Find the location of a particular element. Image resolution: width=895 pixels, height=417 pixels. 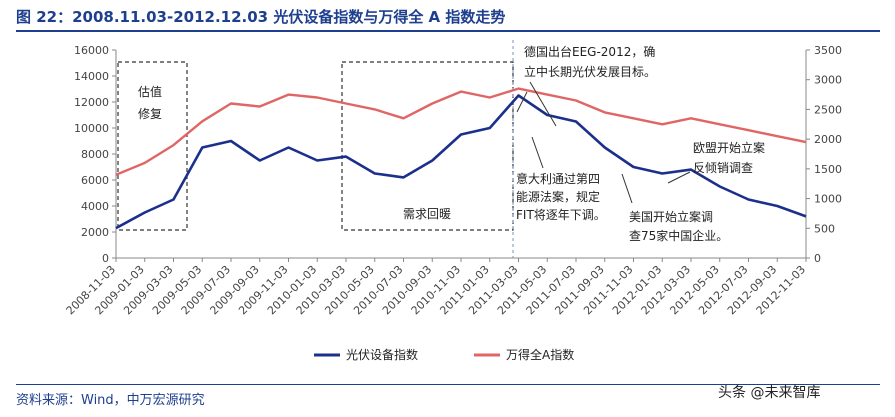

y-right-tick-label: 2000 is located at coordinates (828, 139).